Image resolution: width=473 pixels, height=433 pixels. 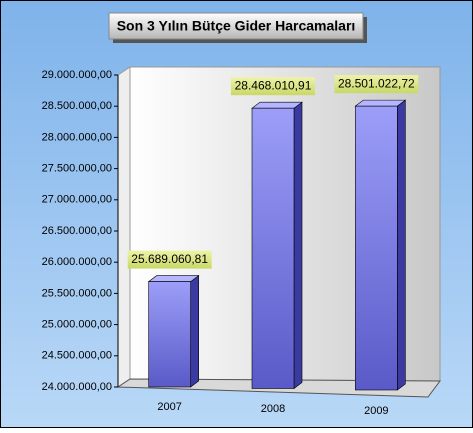 What do you see at coordinates (77, 200) in the screenshot?
I see `y-tick-label: 27.000.000,00` at bounding box center [77, 200].